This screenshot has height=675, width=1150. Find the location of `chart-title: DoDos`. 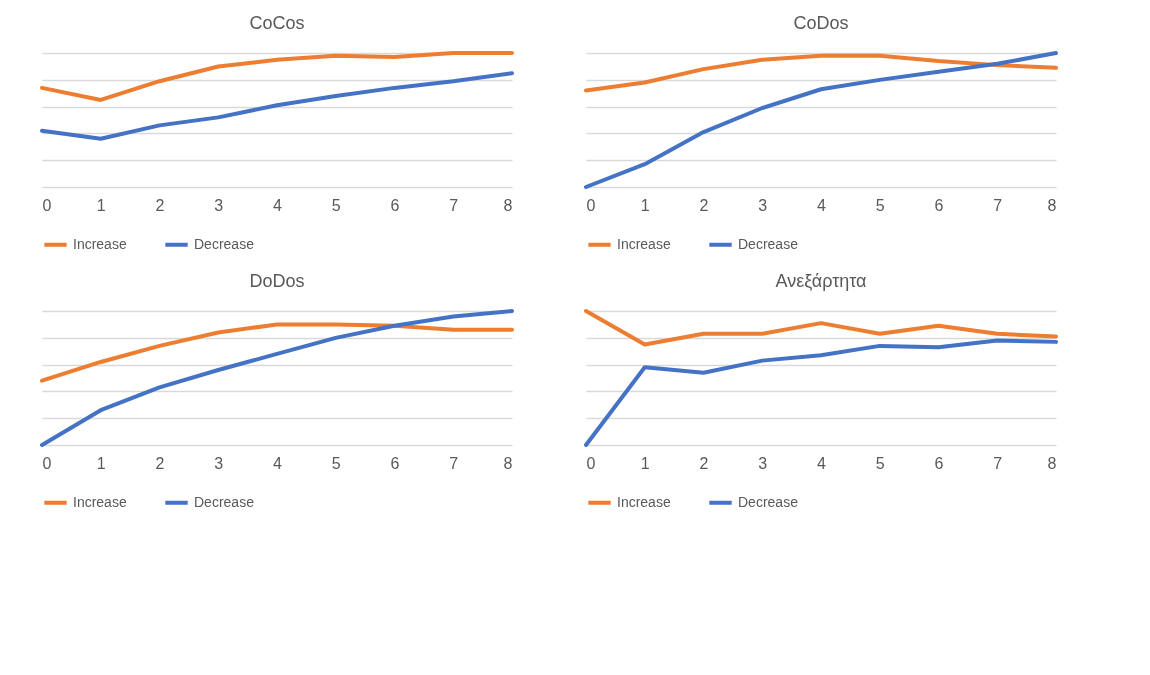

chart-title: DoDos is located at coordinates (277, 281).